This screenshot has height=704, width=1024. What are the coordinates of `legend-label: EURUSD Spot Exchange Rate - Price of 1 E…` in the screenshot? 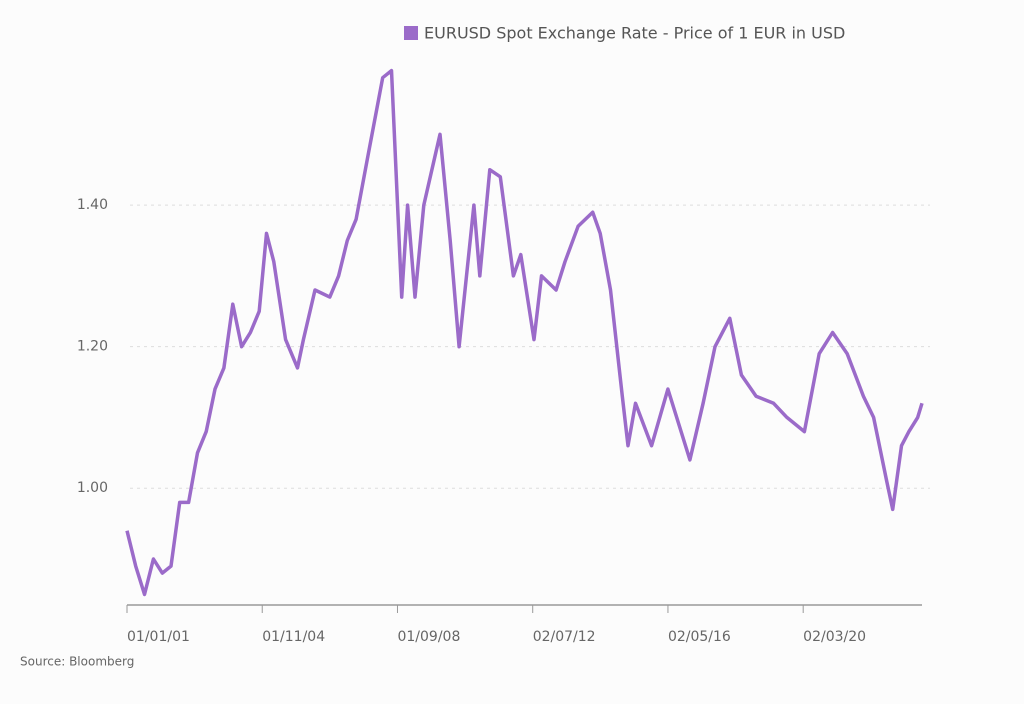 It's located at (634, 33).